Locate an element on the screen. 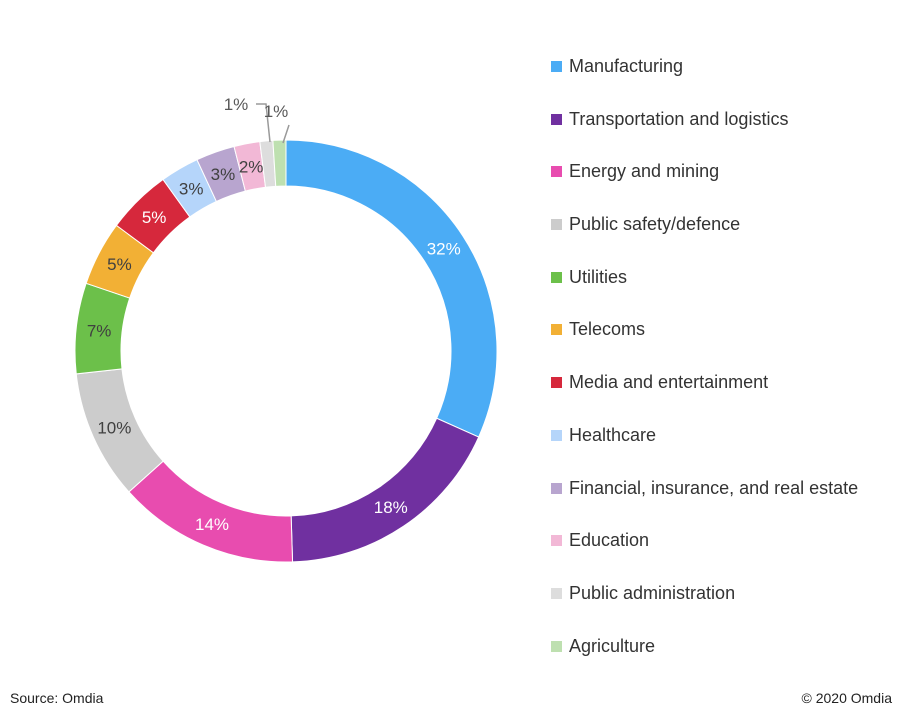 The image size is (900, 712). data-label-energy-and-mining: 14% is located at coordinates (212, 524).